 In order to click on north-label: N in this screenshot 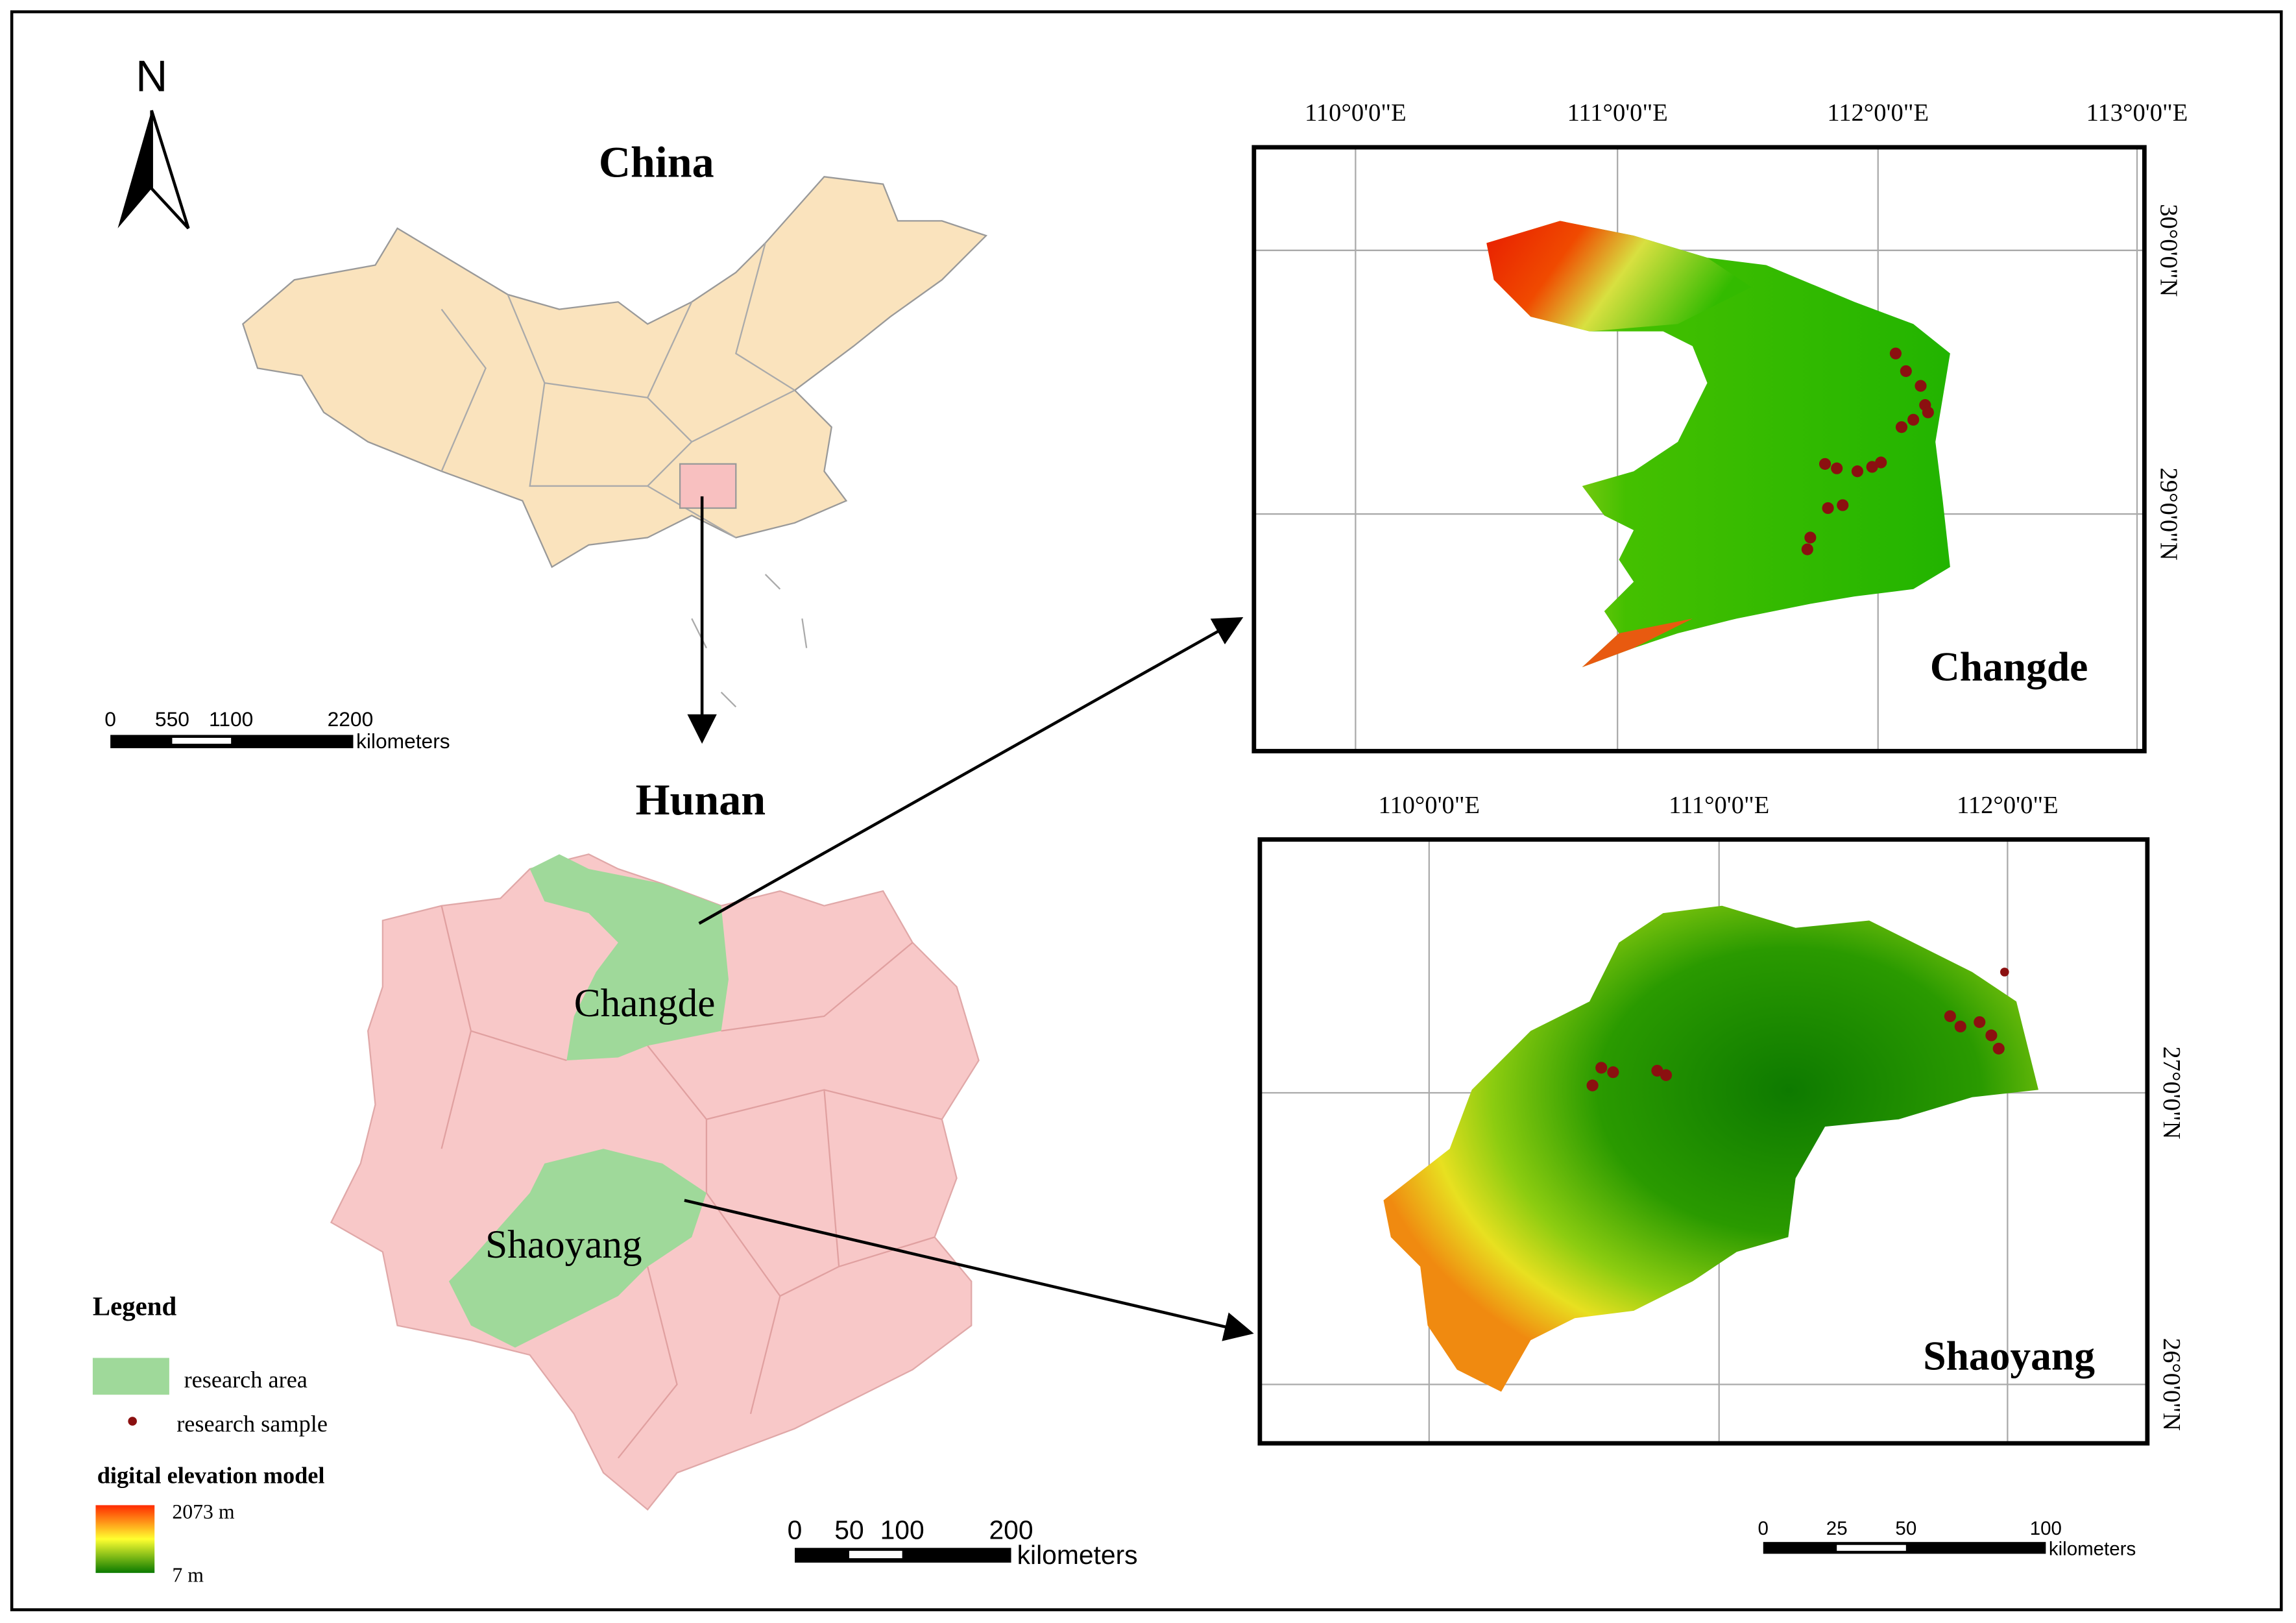, I will do `click(151, 76)`.